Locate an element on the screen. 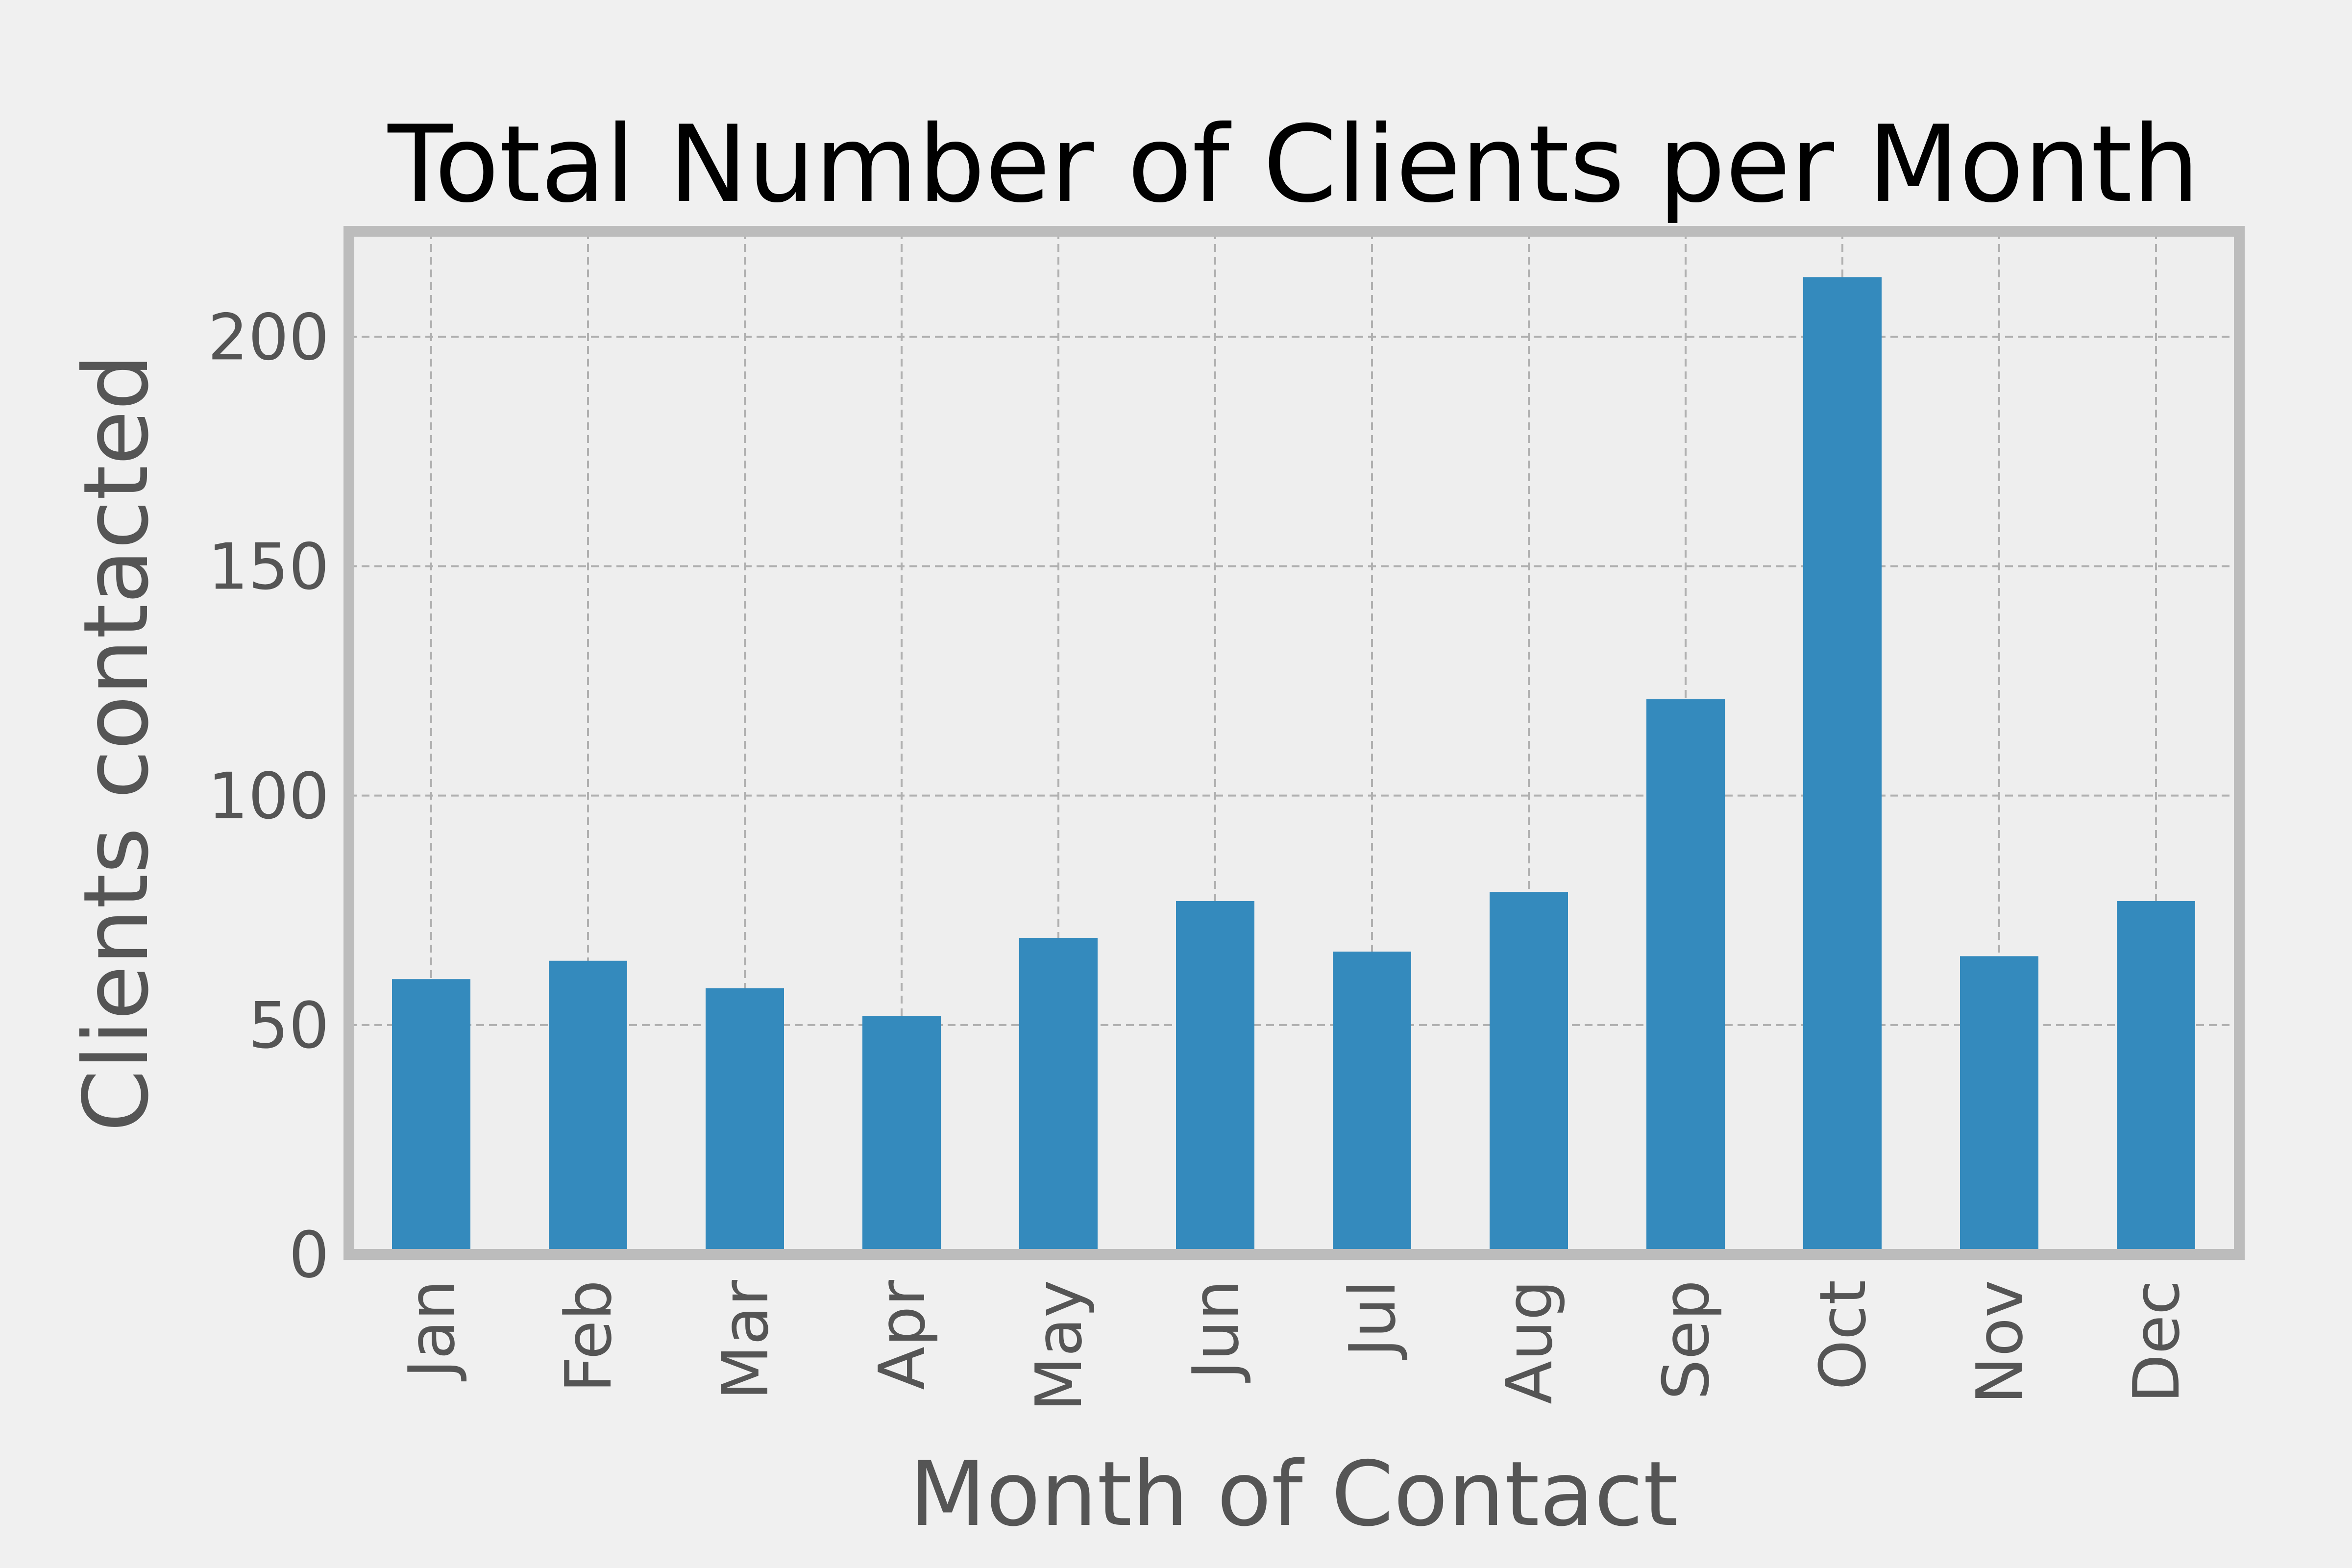  bar-aug is located at coordinates (1529, 1073).